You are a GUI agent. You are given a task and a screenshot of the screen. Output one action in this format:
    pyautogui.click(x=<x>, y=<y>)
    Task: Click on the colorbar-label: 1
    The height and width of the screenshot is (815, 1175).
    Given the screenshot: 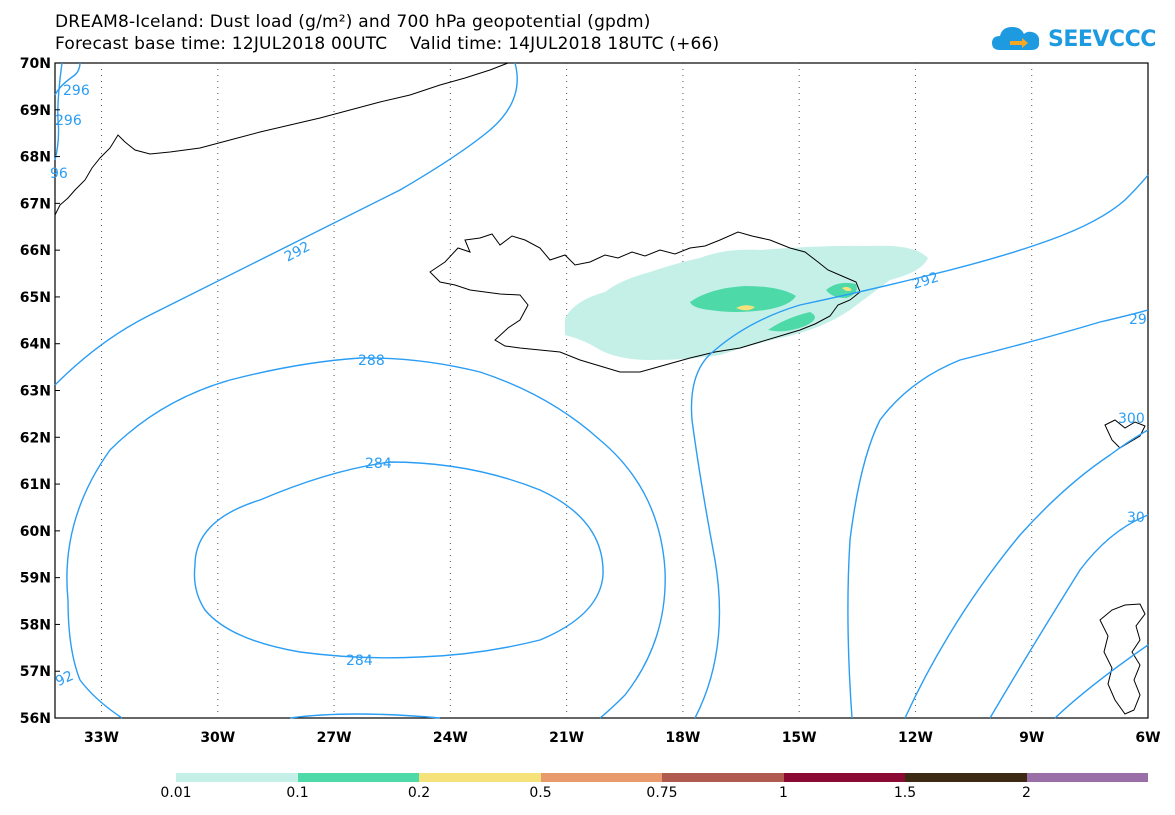 What is the action you would take?
    pyautogui.click(x=783, y=793)
    